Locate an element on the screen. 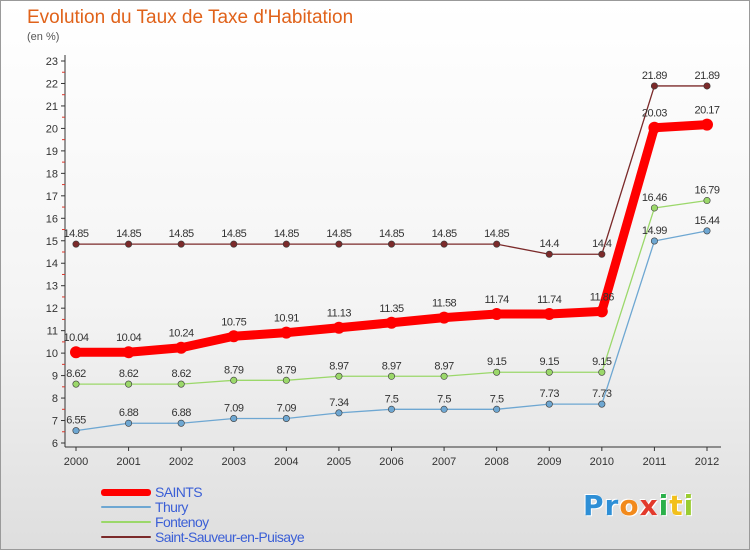  x-tick-label: 2009 is located at coordinates (549, 462).